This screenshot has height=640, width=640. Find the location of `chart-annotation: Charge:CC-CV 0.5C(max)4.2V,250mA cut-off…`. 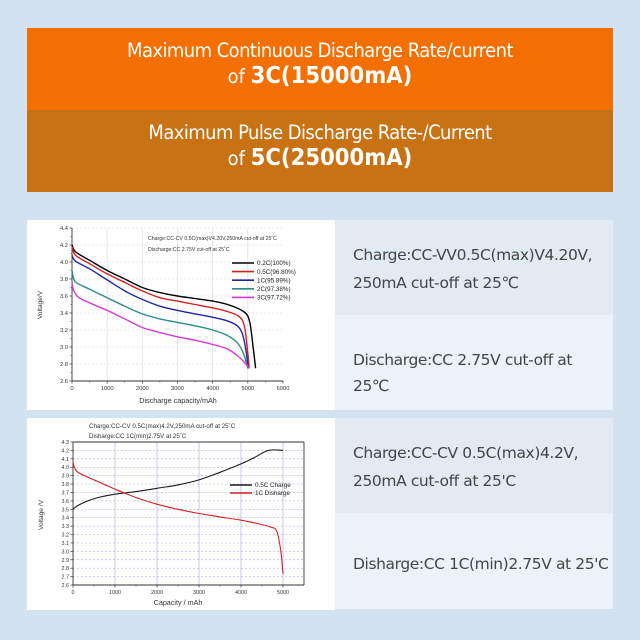

chart-annotation: Charge:CC-CV 0.5C(max)4.2V,250mA cut-off… is located at coordinates (162, 426).